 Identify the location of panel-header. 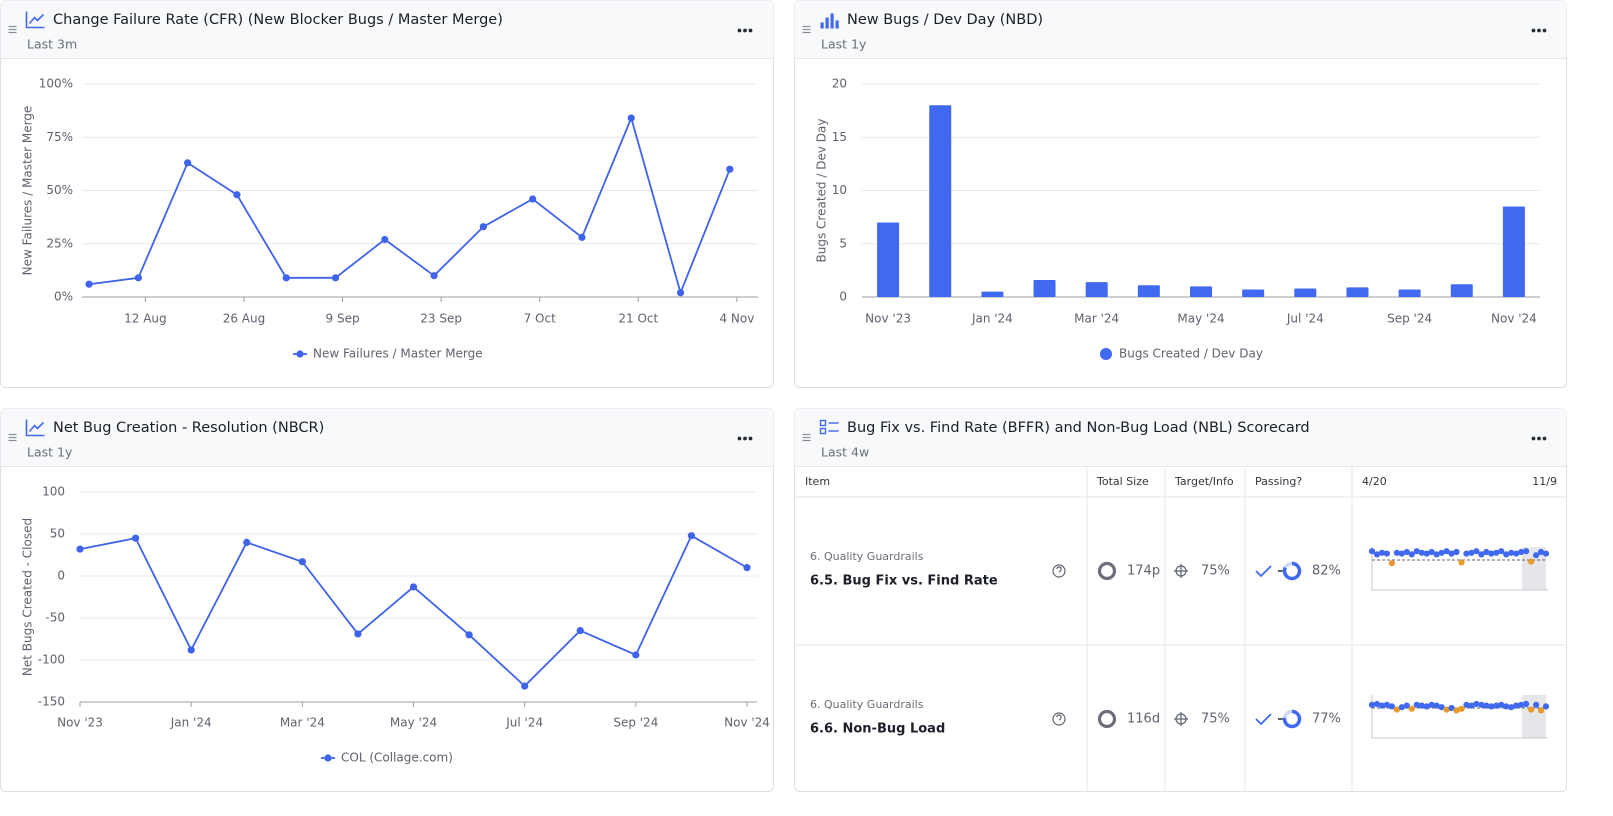
(1180, 29).